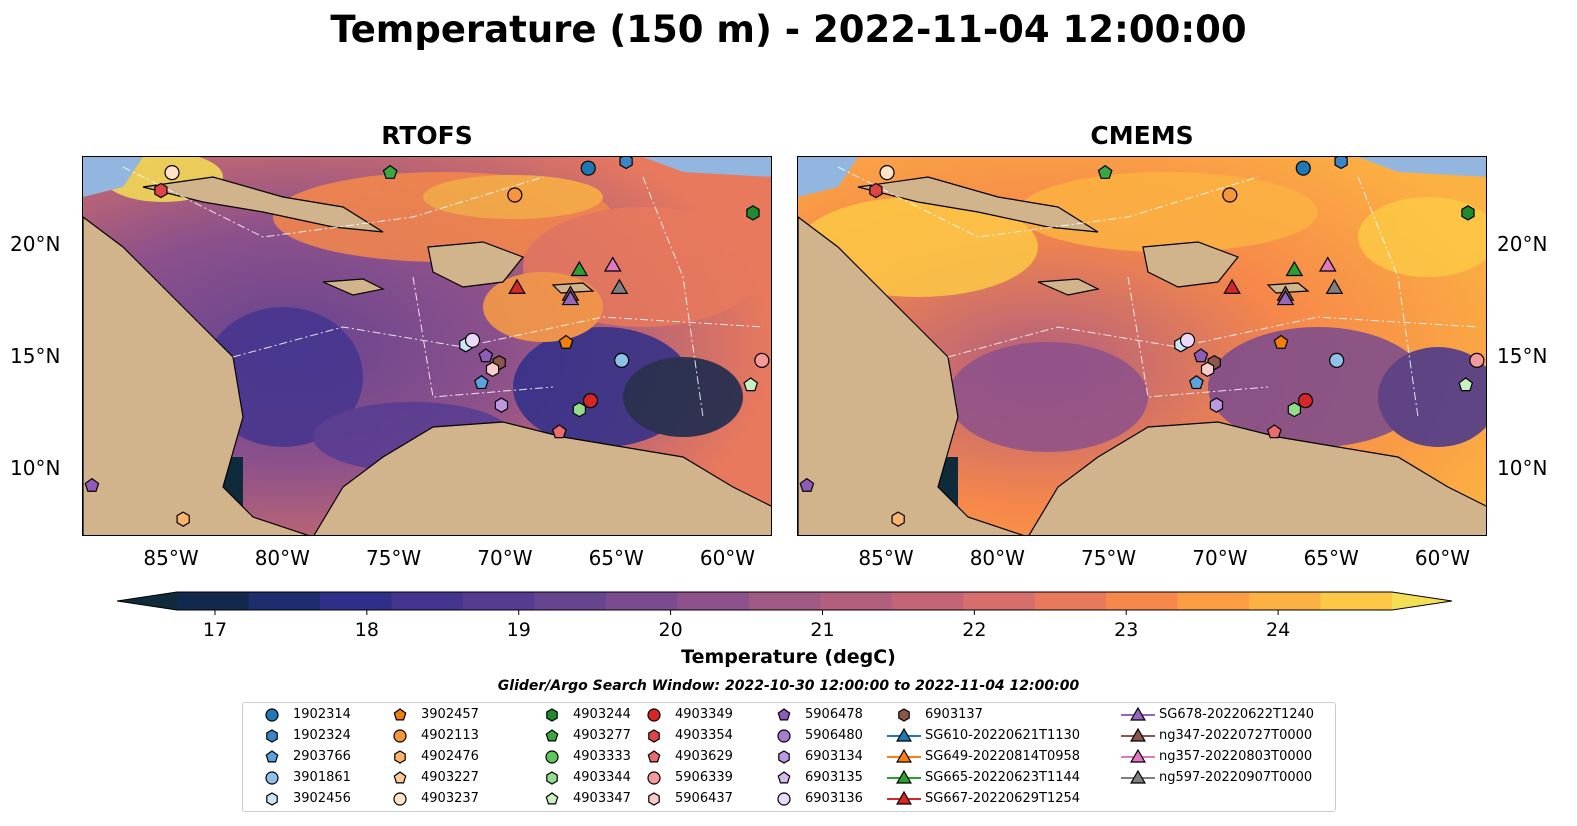  What do you see at coordinates (954, 714) in the screenshot?
I see `legend-entry-label: 6903137` at bounding box center [954, 714].